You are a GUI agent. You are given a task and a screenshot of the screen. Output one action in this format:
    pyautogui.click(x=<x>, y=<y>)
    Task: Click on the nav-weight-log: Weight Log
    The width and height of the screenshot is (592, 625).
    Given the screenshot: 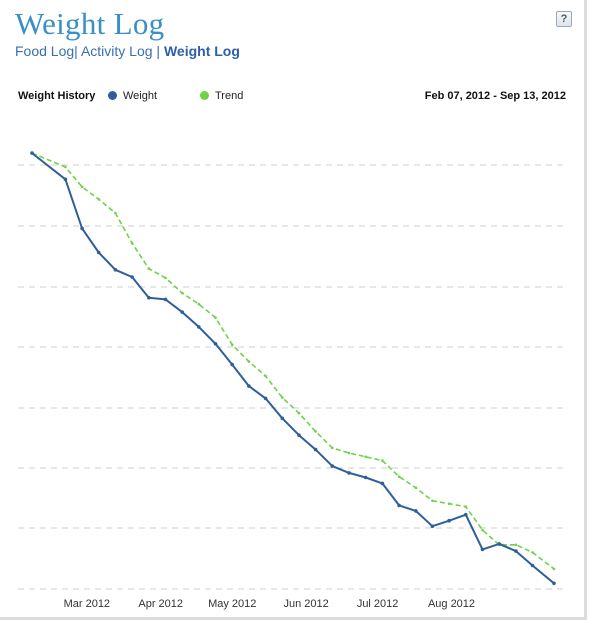 What is the action you would take?
    pyautogui.click(x=201, y=51)
    